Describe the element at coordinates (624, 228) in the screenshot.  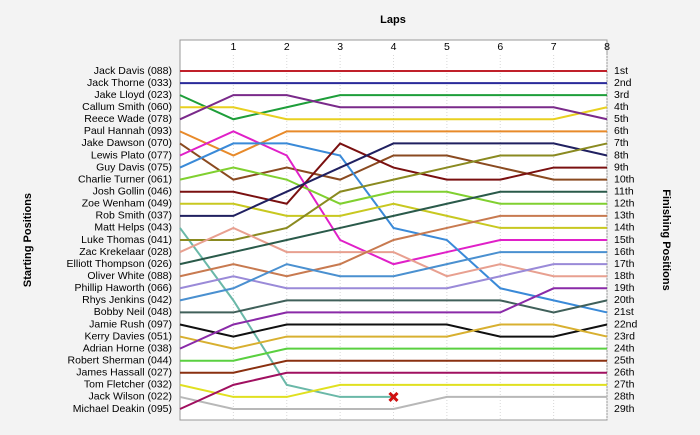
I see `finishing-position-label: 14th` at that location.